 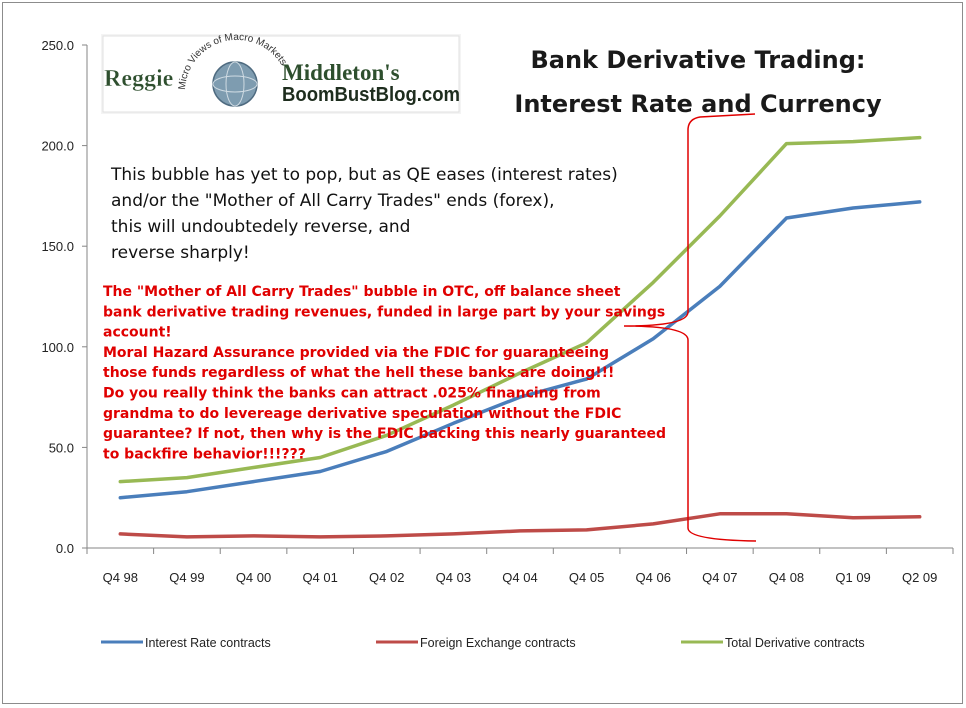 What do you see at coordinates (852, 577) in the screenshot?
I see `x-tick-label: Q1 09` at bounding box center [852, 577].